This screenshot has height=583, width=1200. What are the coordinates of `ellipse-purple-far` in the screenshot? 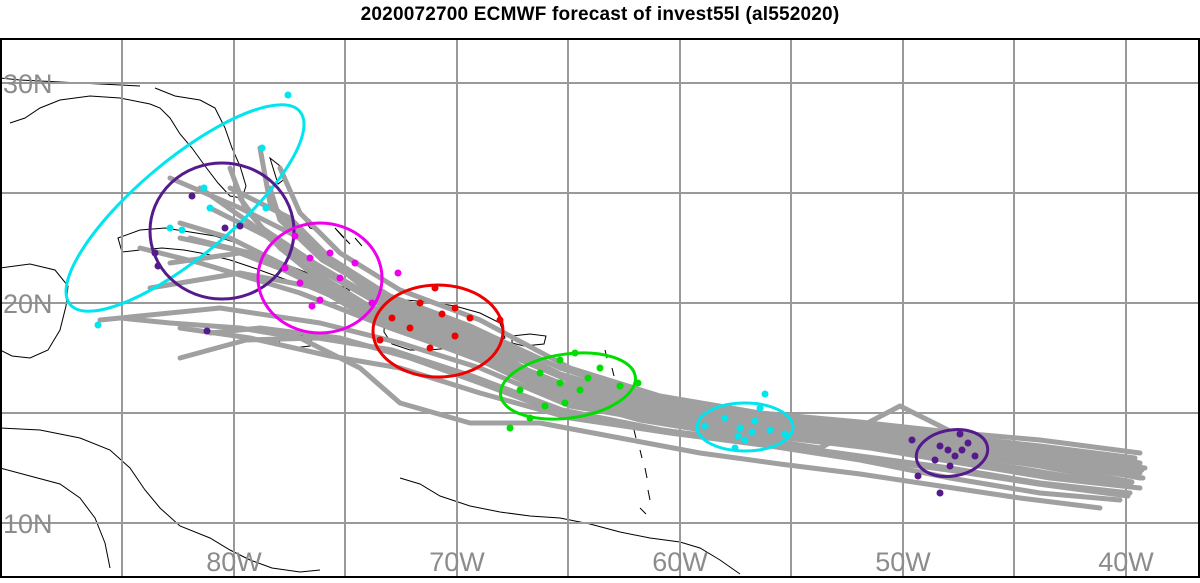 It's located at (222, 231).